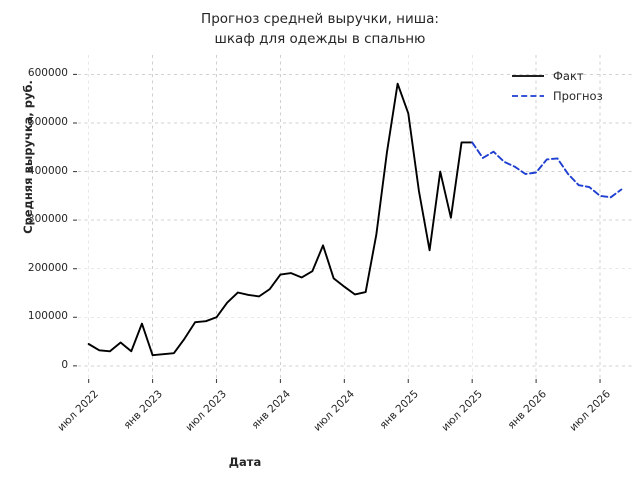 This screenshot has height=480, width=640. I want to click on legend-line-solid, so click(528, 76).